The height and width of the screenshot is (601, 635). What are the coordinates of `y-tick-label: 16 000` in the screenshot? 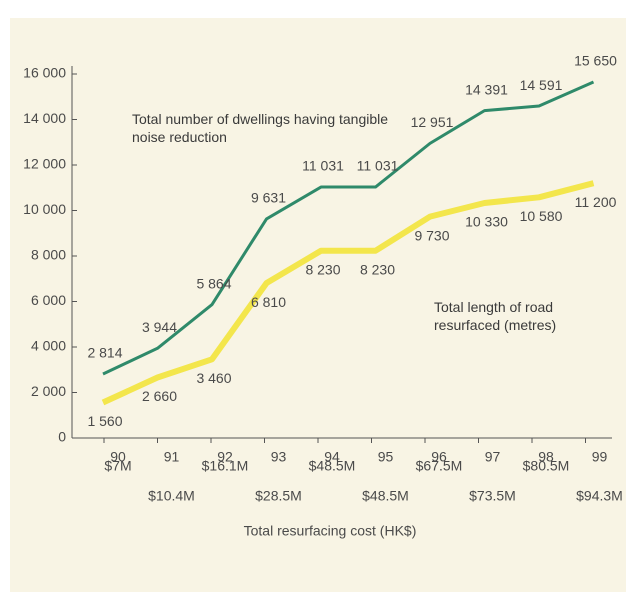 It's located at (44, 73).